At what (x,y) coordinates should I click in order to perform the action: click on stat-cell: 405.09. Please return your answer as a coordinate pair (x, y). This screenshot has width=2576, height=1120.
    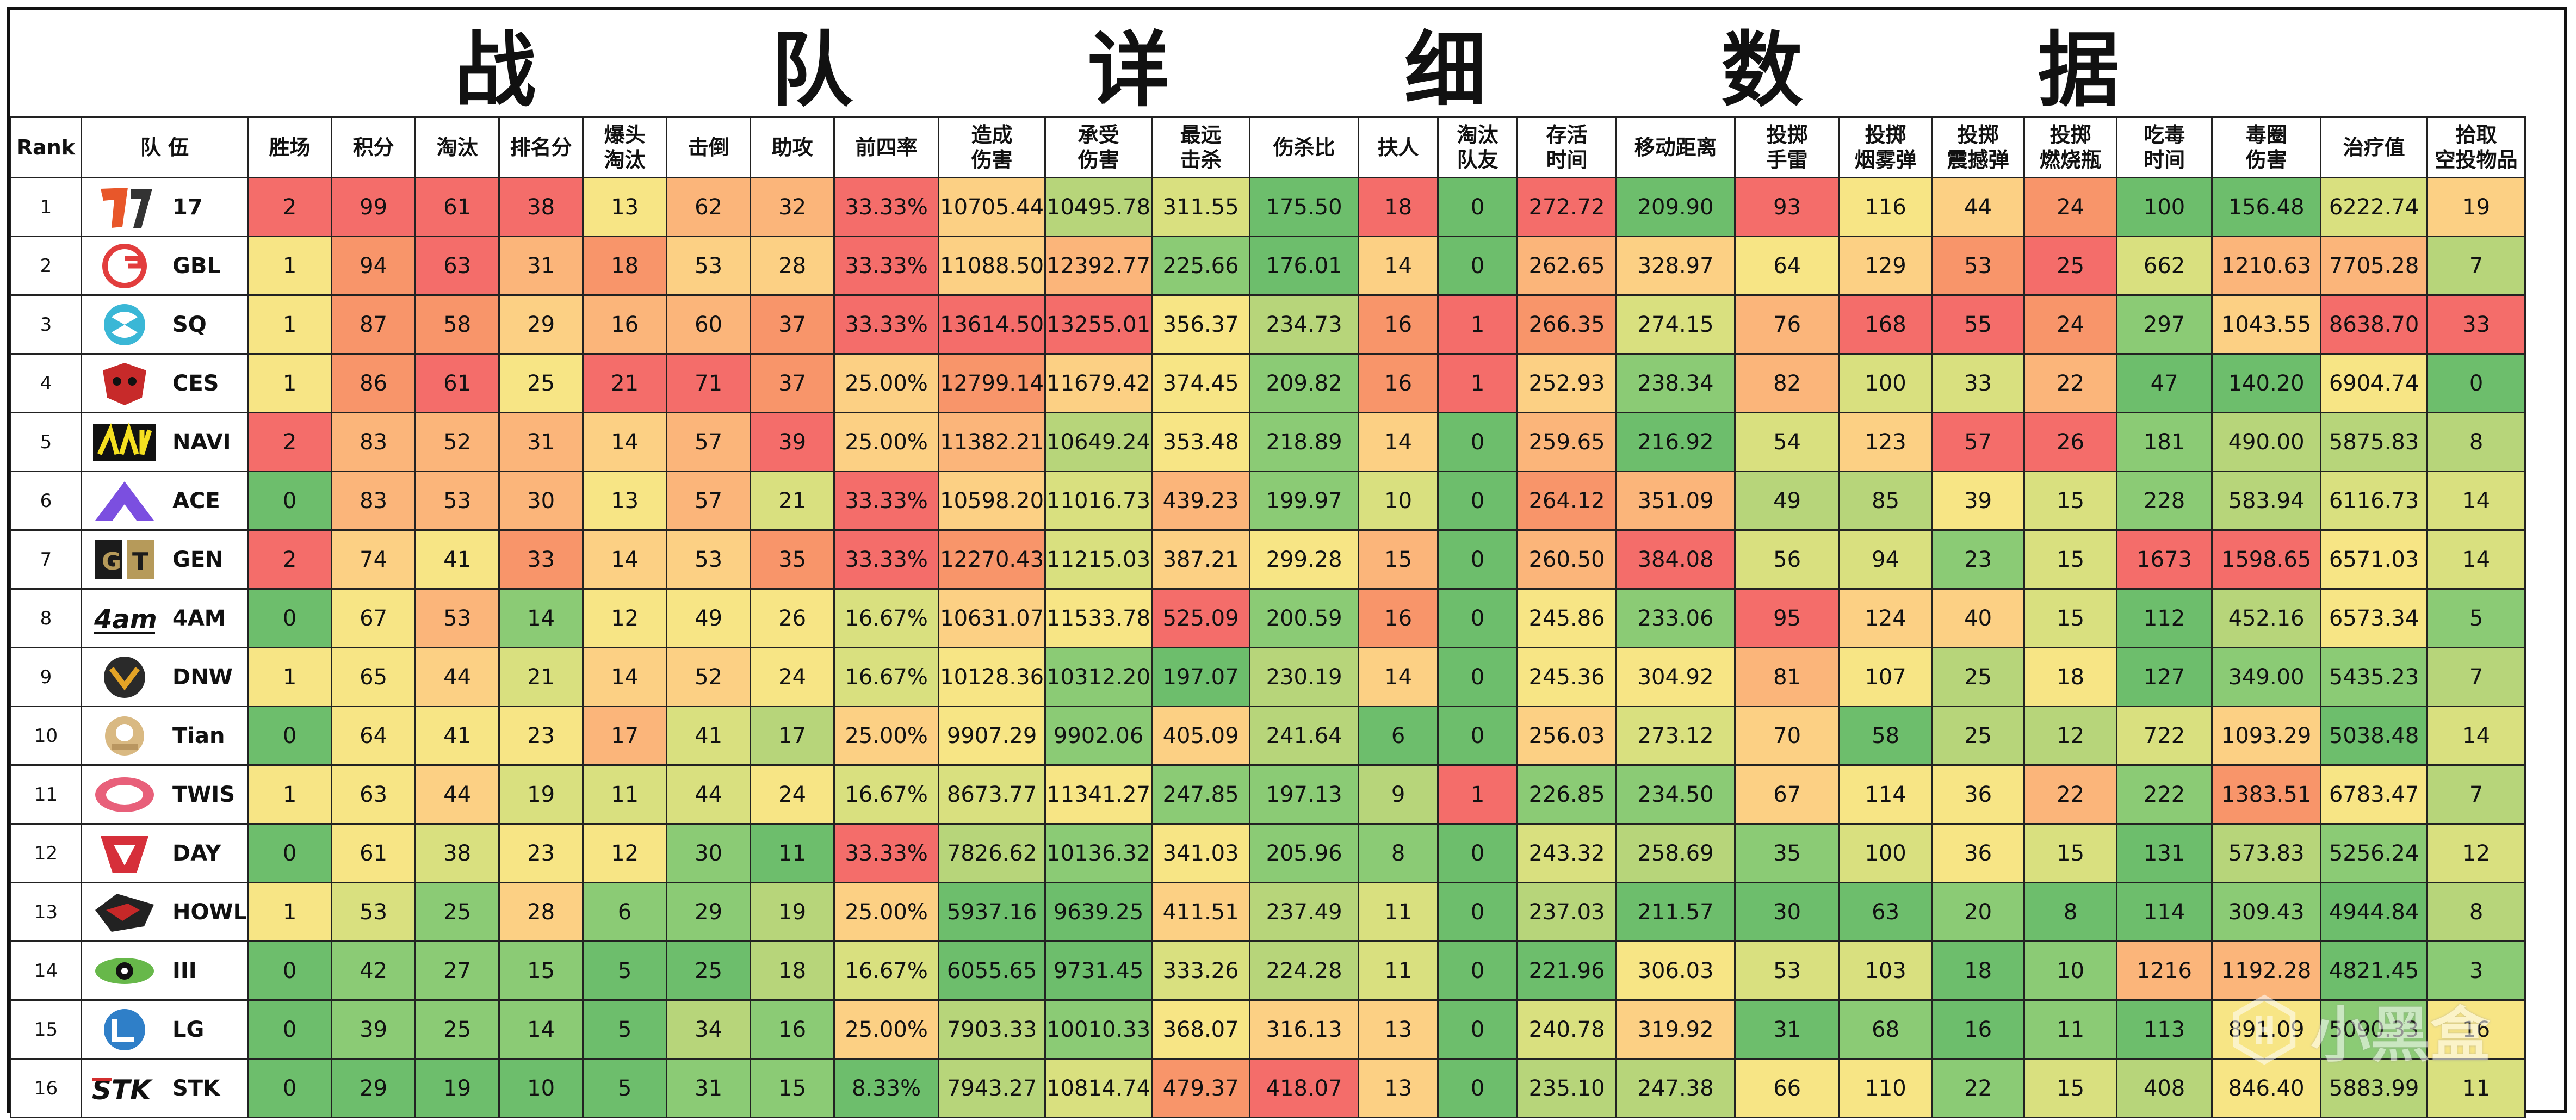
    Looking at the image, I should click on (1201, 736).